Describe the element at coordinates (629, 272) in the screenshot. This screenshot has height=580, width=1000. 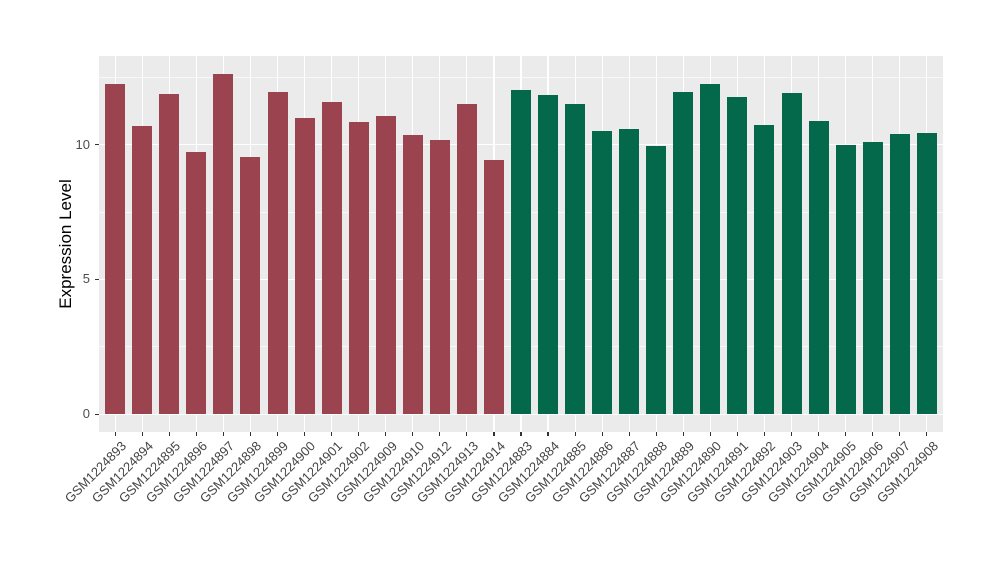
I see `bar-GSM1224887` at that location.